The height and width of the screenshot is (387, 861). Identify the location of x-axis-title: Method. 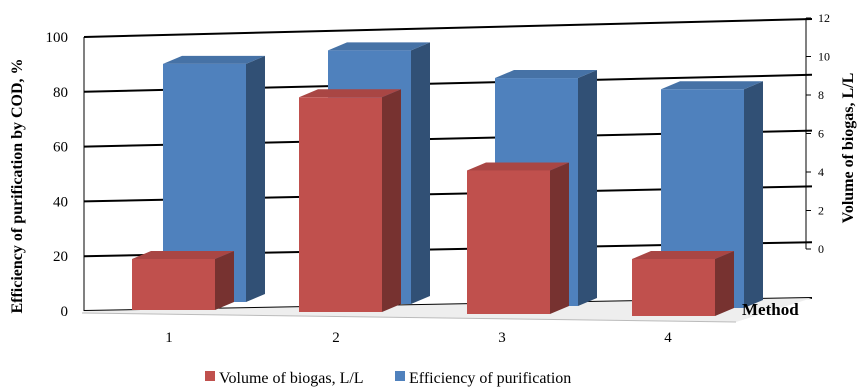
(770, 309).